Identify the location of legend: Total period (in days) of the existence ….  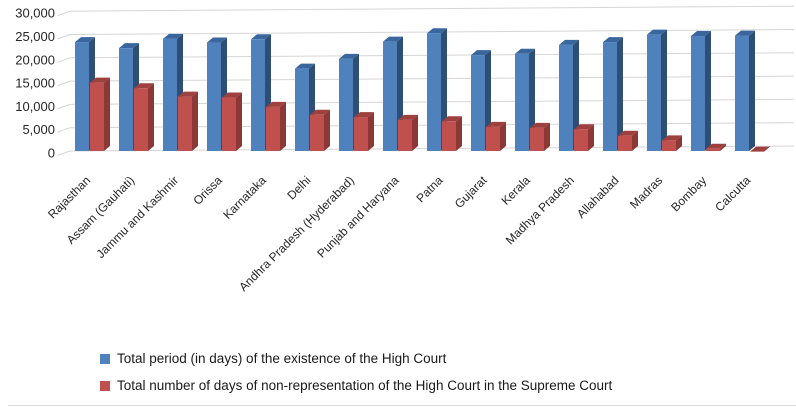
(430, 378).